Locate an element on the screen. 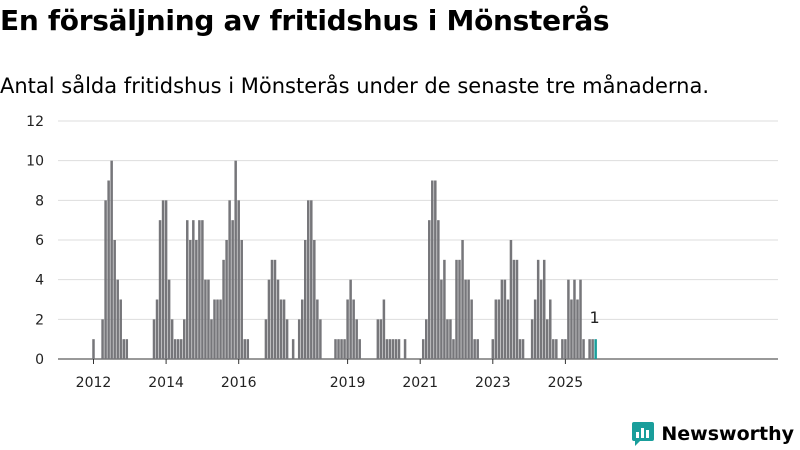 The height and width of the screenshot is (450, 800). y-axis: 0 2 4 6 8 10 12 is located at coordinates (35, 241).